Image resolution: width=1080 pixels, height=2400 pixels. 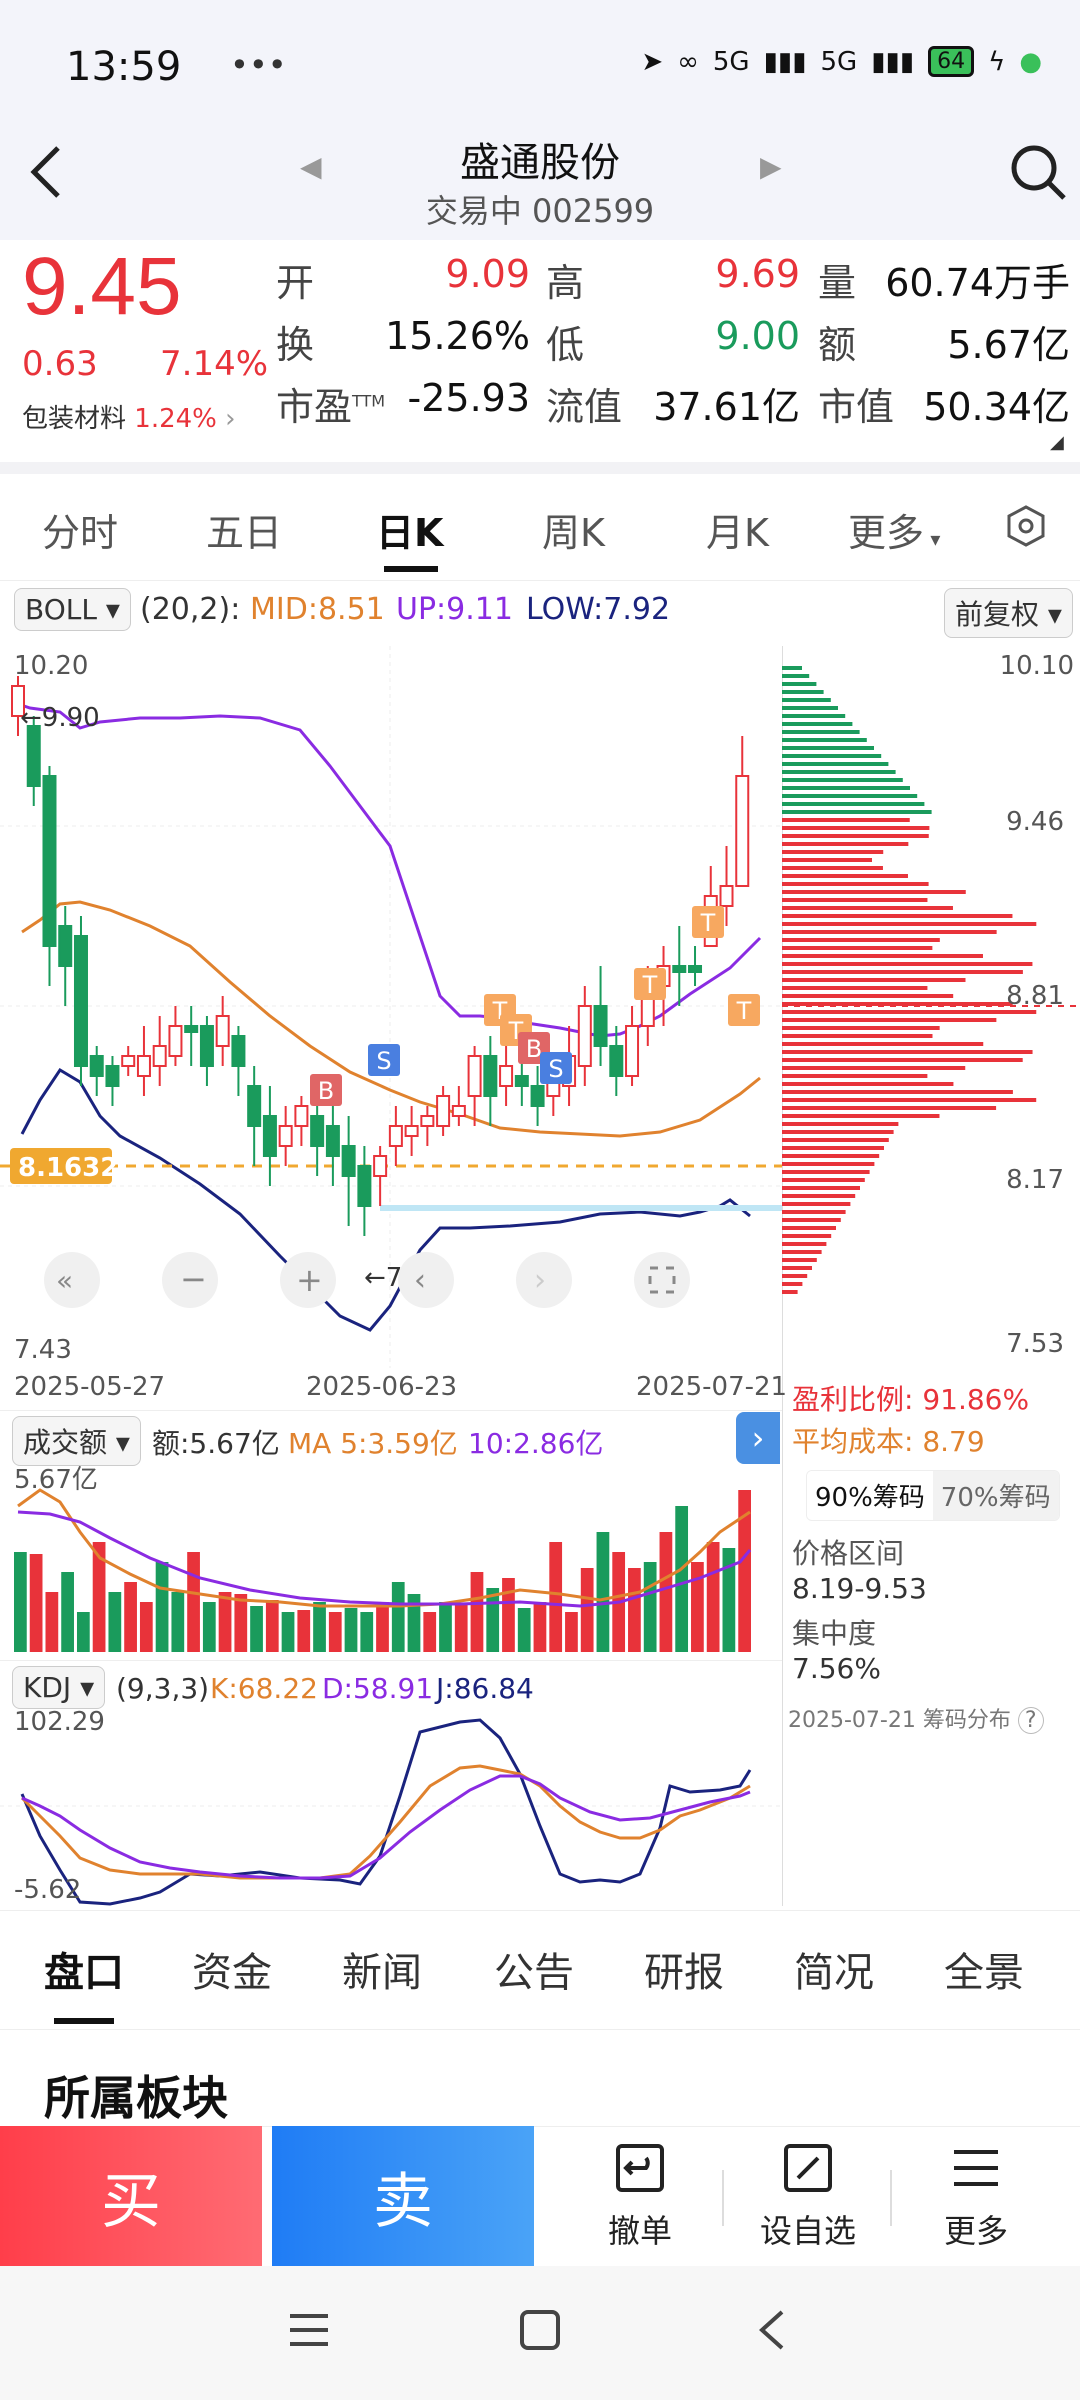 I want to click on tab-announcements: 公告, so click(x=534, y=1973).